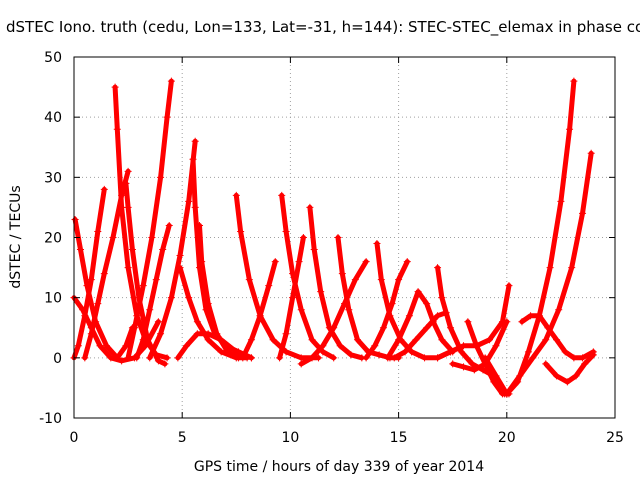 The width and height of the screenshot is (640, 480). I want to click on x-tick-label: 20, so click(507, 438).